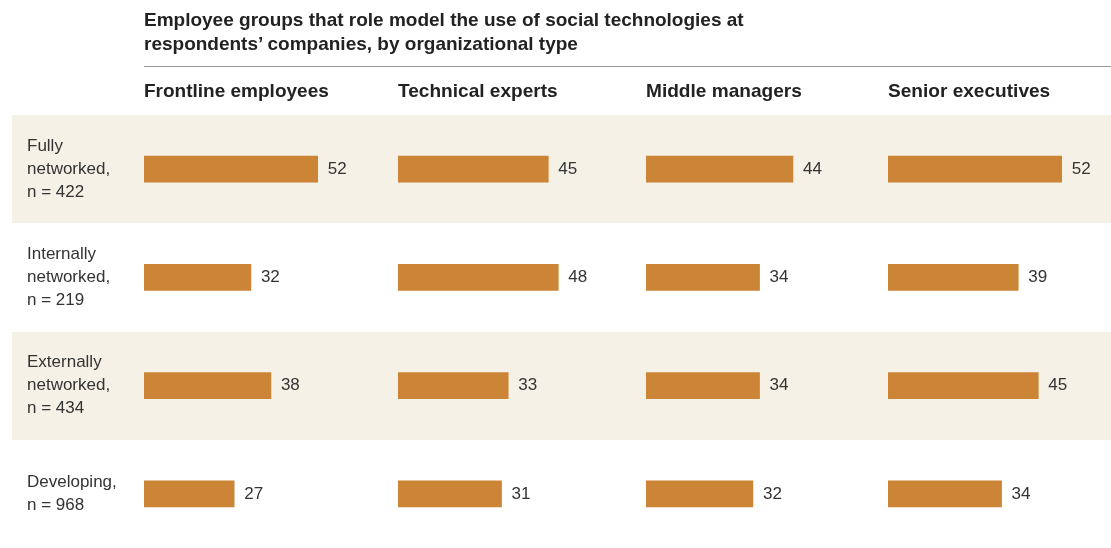  I want to click on chart-title: Senior executives, so click(969, 91).